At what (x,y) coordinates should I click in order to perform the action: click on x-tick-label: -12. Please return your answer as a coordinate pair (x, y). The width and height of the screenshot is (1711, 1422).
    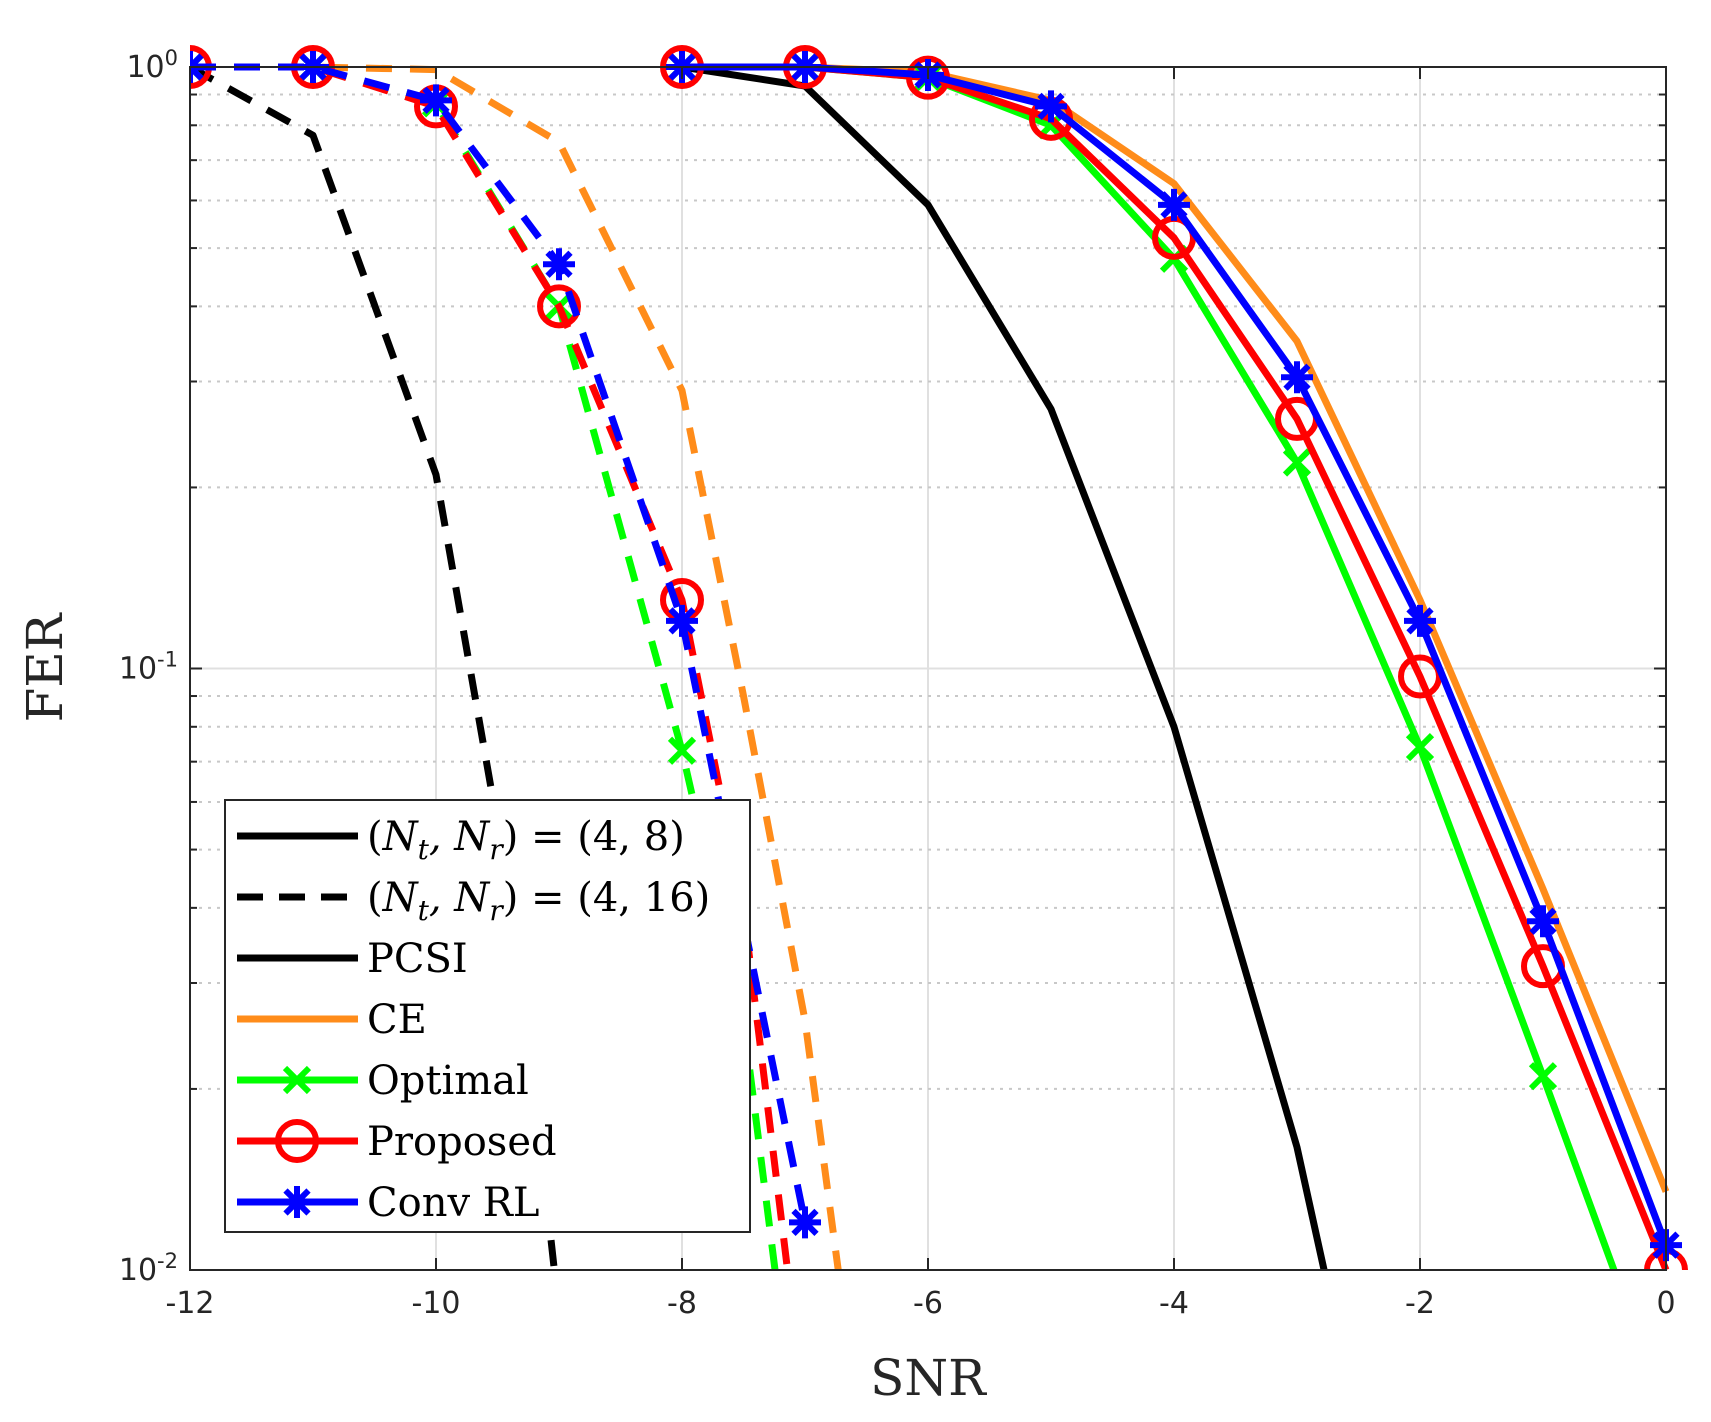
    Looking at the image, I should click on (190, 1303).